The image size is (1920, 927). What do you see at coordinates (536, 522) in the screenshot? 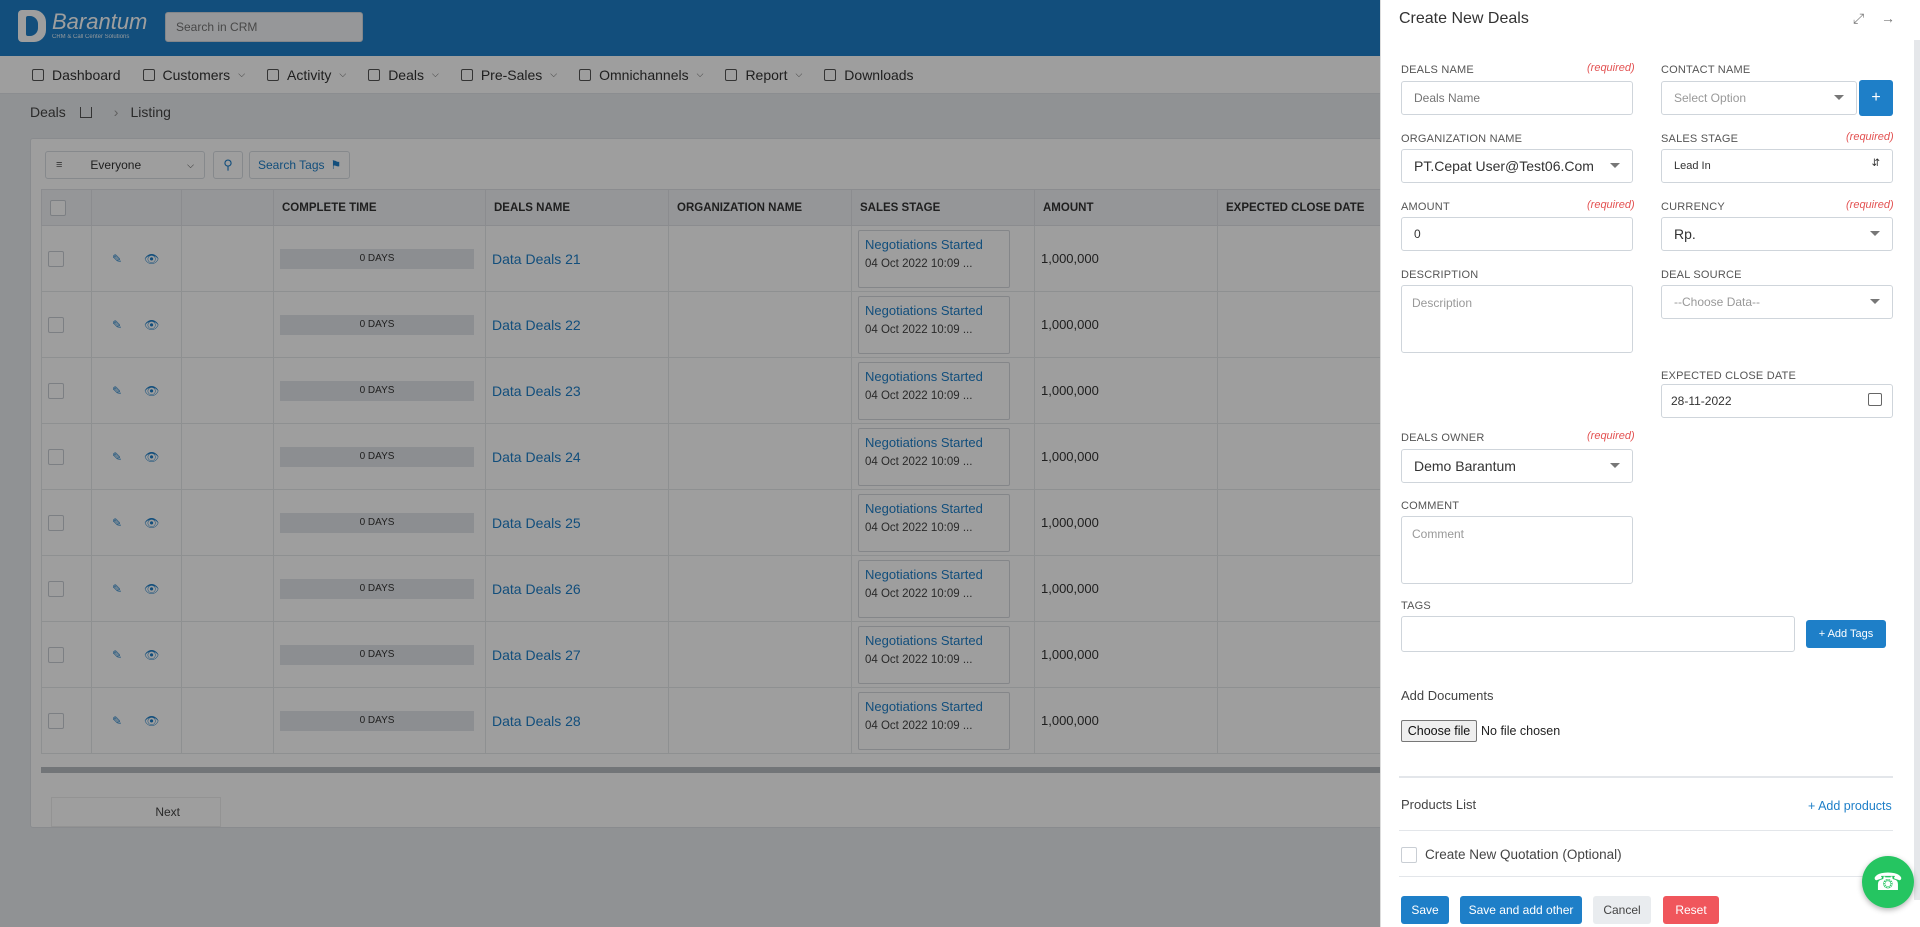
I see `deal-name-link: Data Deals 25` at bounding box center [536, 522].